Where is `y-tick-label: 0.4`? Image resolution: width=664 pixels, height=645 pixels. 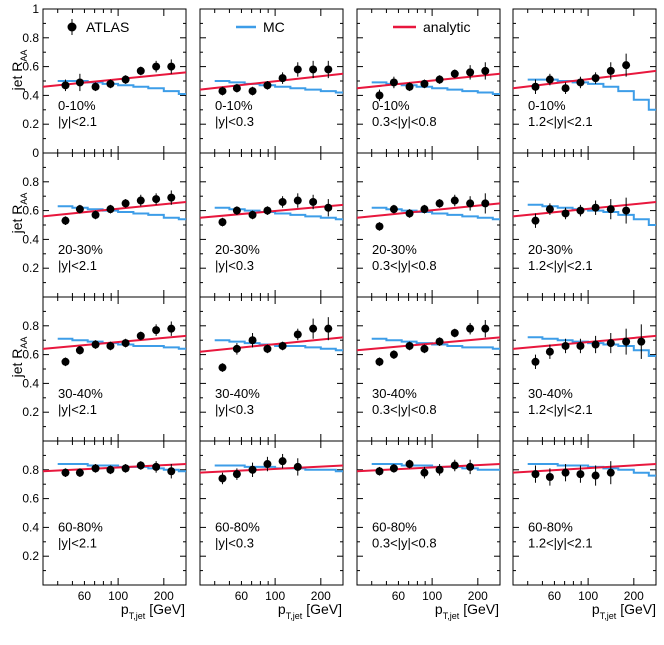
y-tick-label: 0.4 is located at coordinates (30, 239).